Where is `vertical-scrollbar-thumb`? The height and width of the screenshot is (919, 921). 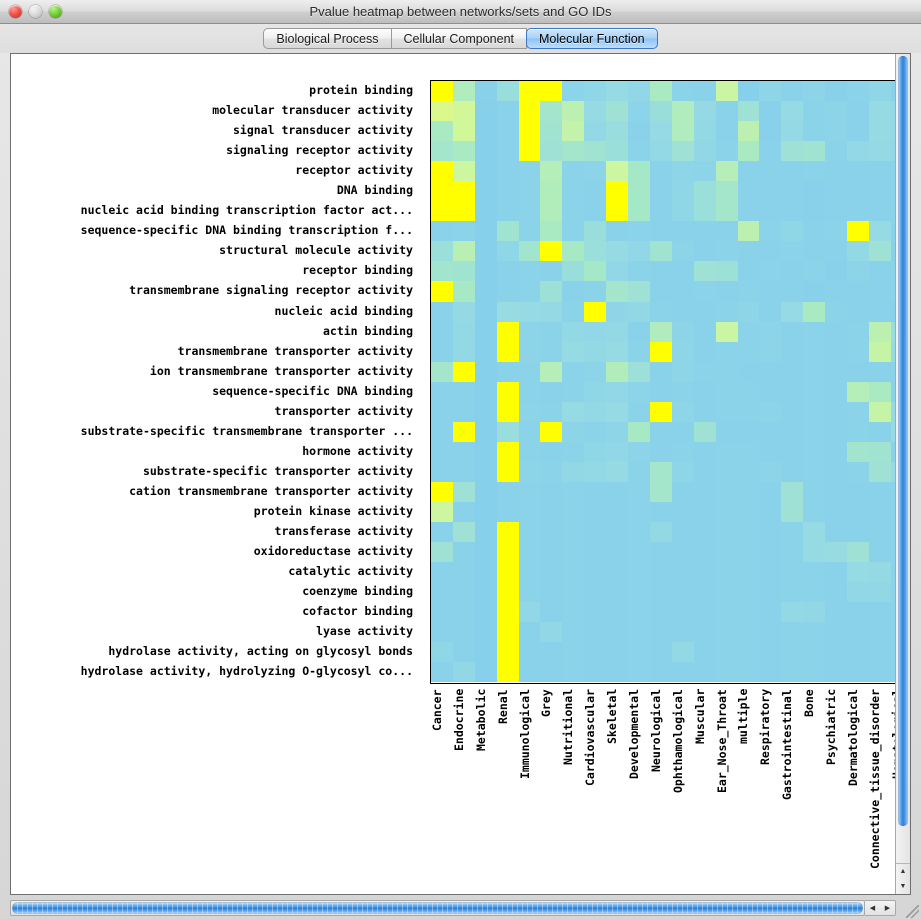
vertical-scrollbar-thumb is located at coordinates (903, 441).